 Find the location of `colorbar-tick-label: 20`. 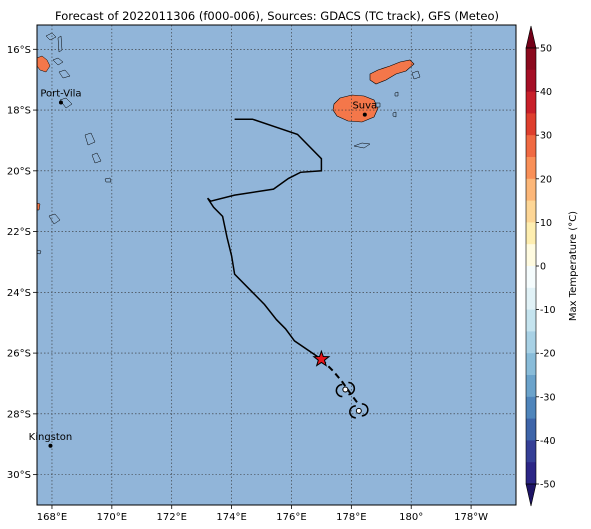

colorbar-tick-label: 20 is located at coordinates (546, 179).